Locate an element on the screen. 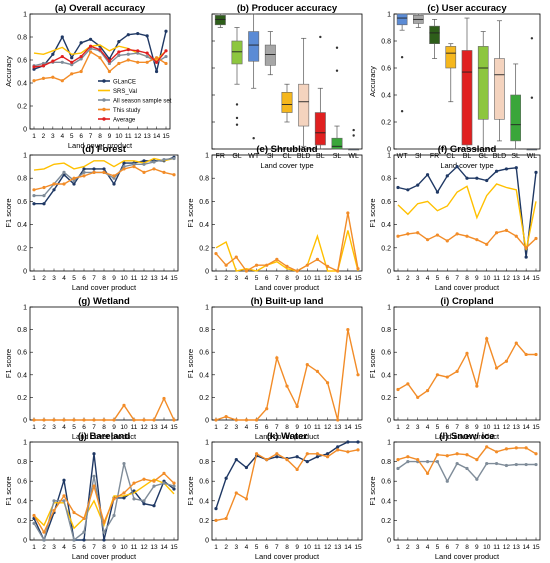 The height and width of the screenshot is (563, 550). panel-title: (h) Built-up land is located at coordinates (287, 301).